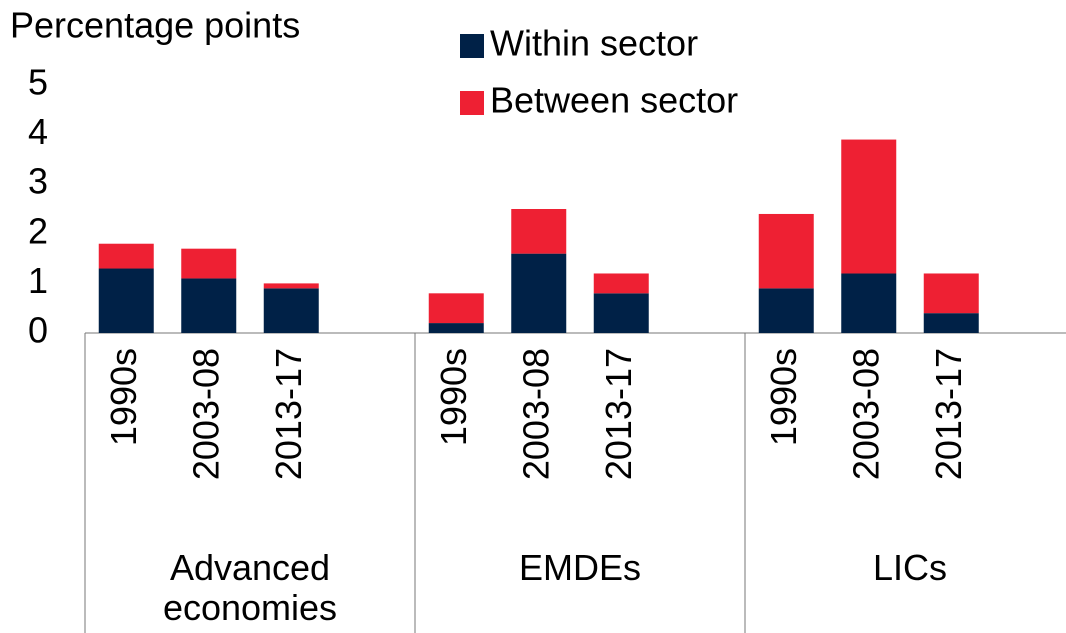 This screenshot has height=633, width=1066. What do you see at coordinates (38, 330) in the screenshot?
I see `y-tick-label: 0` at bounding box center [38, 330].